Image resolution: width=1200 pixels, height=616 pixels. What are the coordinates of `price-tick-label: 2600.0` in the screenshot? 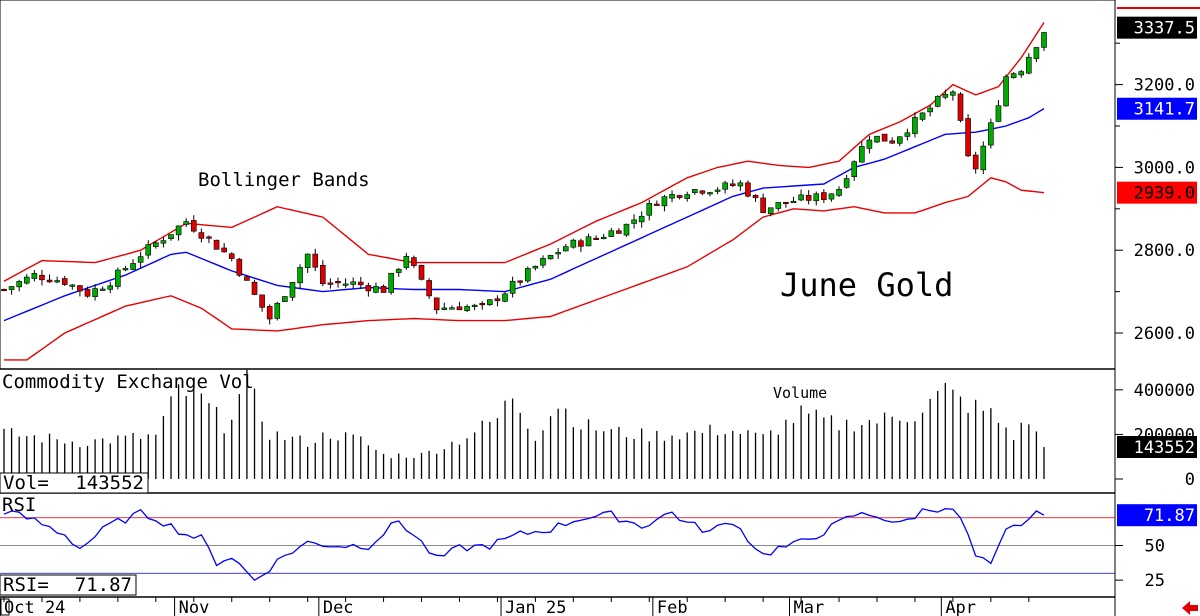 It's located at (1164, 334).